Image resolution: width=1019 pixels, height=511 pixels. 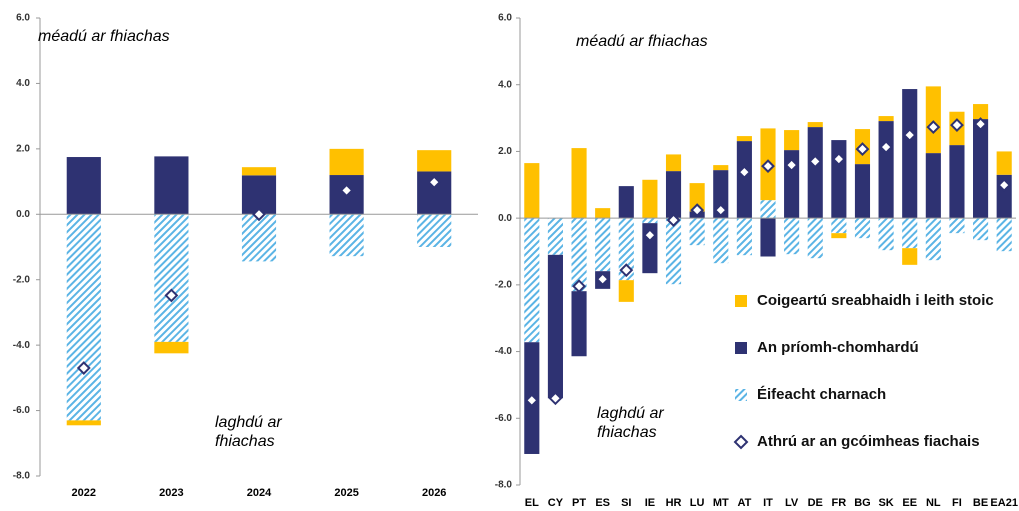 I want to click on x-tick-label: EA21, so click(x=1004, y=503).